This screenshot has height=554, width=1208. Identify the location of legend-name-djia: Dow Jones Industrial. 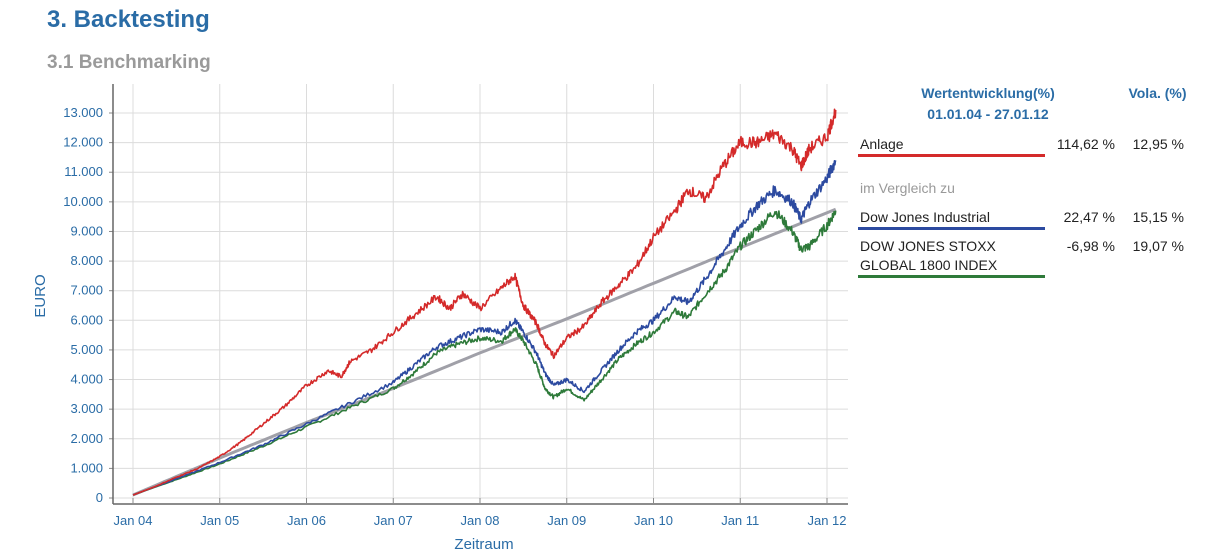
(925, 217).